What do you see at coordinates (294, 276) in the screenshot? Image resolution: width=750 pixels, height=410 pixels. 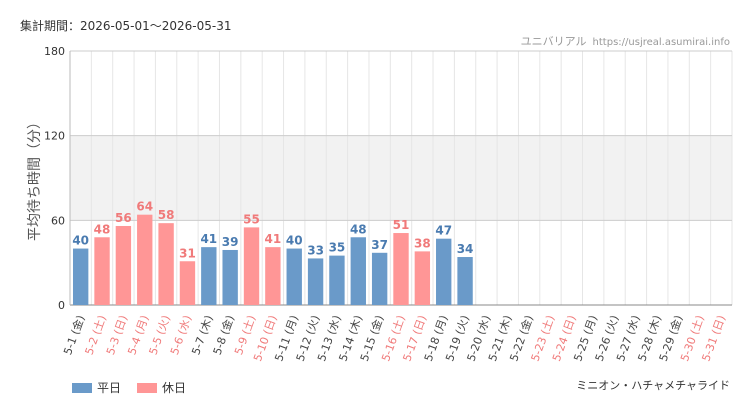 I see `bar-5-11 (月)` at bounding box center [294, 276].